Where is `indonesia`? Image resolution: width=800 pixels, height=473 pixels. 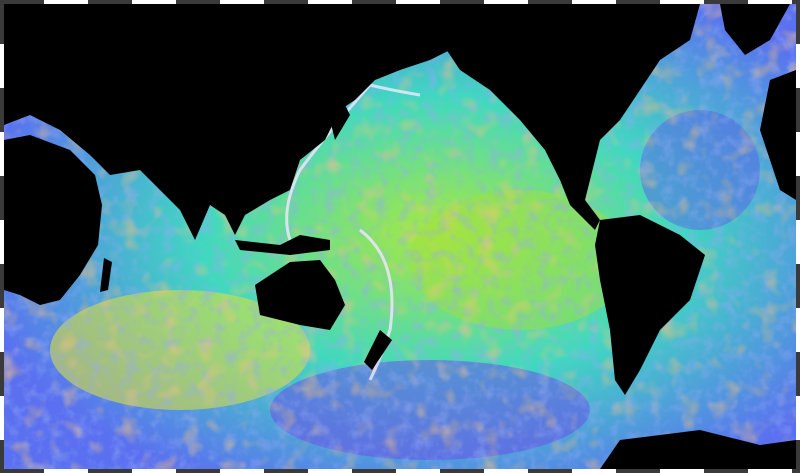
indonesia is located at coordinates (282, 245).